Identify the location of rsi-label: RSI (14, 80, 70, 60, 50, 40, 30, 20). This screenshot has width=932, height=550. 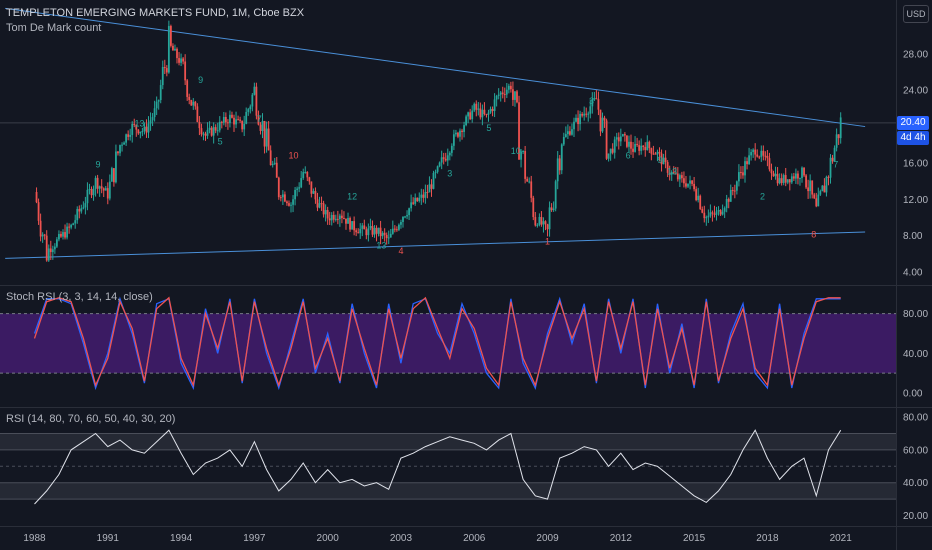
(91, 419).